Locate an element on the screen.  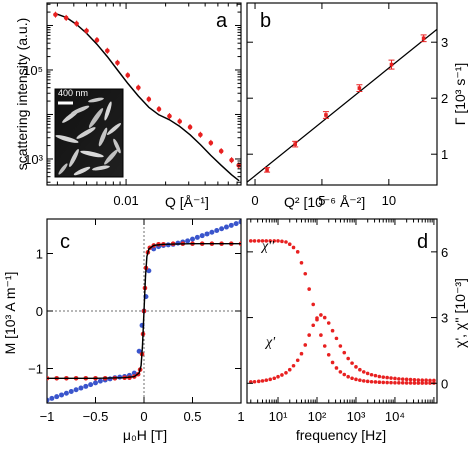
panel-c-xlabel: μ₀H [T] is located at coordinates (145, 435).